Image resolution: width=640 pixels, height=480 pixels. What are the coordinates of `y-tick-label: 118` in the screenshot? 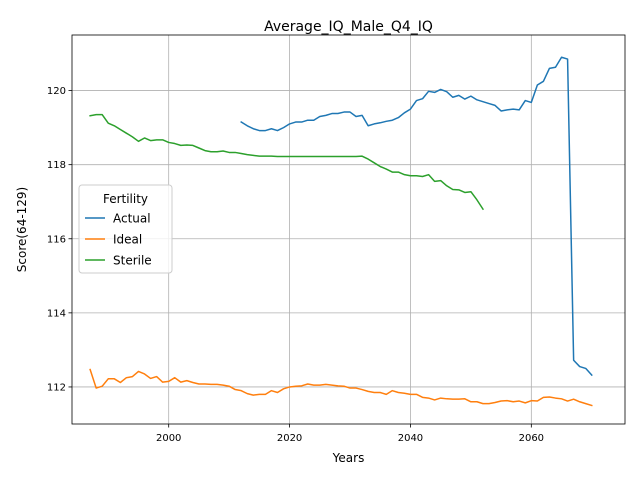 It's located at (56, 165).